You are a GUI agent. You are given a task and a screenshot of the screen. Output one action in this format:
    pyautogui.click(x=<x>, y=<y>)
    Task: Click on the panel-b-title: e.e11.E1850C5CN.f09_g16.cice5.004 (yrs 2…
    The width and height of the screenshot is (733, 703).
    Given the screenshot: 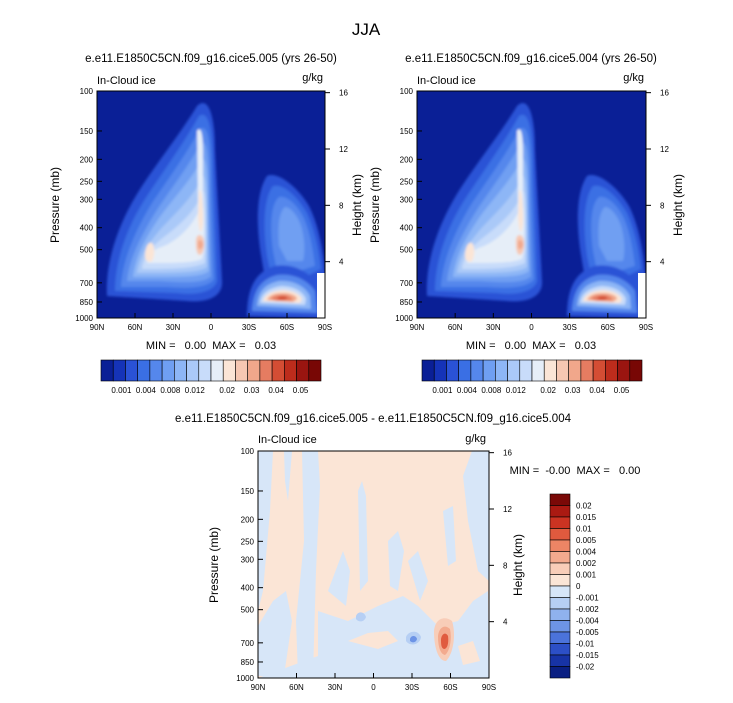 What is the action you would take?
    pyautogui.click(x=531, y=59)
    